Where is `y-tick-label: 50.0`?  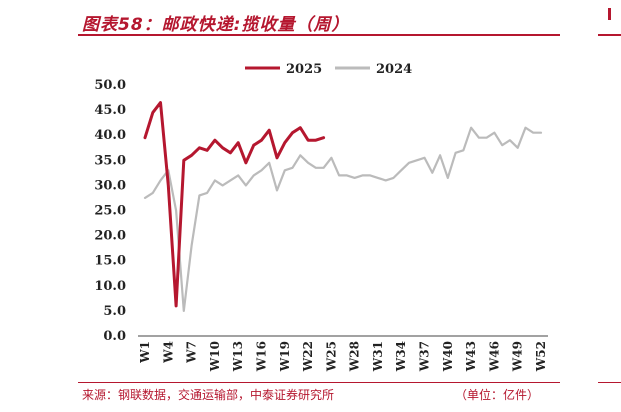
y-tick-label: 50.0 is located at coordinates (110, 85).